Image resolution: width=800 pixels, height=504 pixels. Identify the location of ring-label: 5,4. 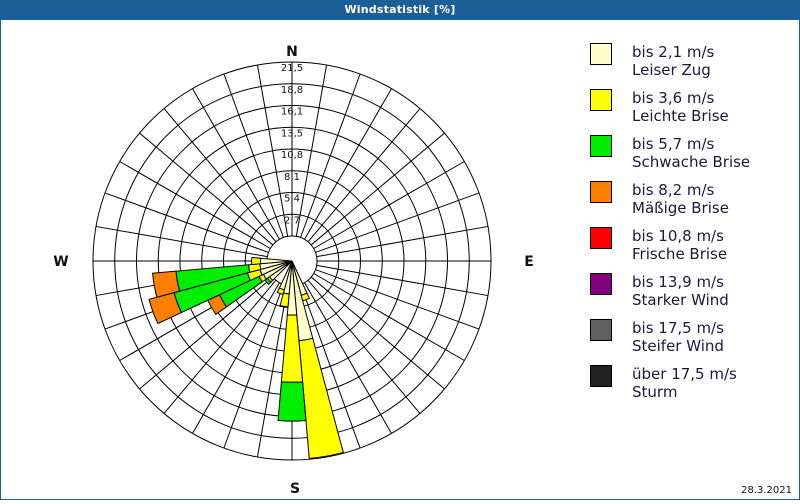
(292, 199).